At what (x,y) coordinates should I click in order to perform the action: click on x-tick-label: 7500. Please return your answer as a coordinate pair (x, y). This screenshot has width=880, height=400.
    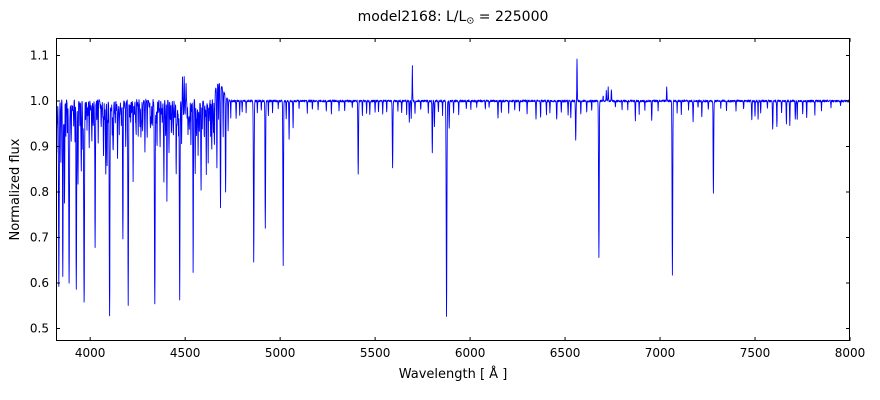
    Looking at the image, I should click on (755, 353).